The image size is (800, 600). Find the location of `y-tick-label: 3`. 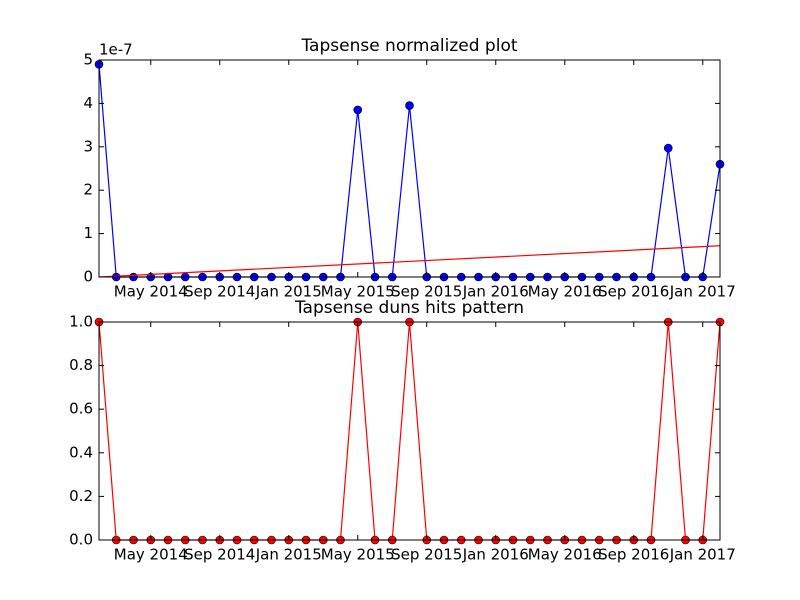

y-tick-label: 3 is located at coordinates (88, 146).